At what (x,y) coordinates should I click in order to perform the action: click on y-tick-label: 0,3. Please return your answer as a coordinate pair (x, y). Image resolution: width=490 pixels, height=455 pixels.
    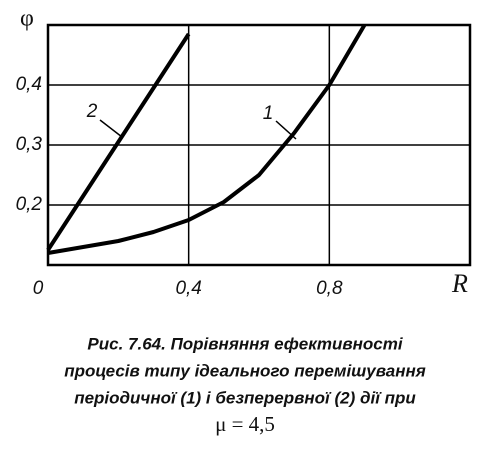
    Looking at the image, I should click on (29, 144).